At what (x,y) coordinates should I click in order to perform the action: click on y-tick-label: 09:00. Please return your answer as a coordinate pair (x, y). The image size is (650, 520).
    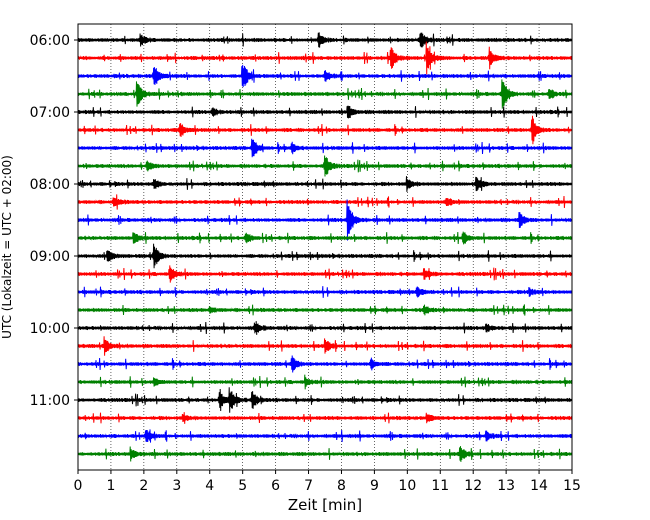
    Looking at the image, I should click on (50, 257).